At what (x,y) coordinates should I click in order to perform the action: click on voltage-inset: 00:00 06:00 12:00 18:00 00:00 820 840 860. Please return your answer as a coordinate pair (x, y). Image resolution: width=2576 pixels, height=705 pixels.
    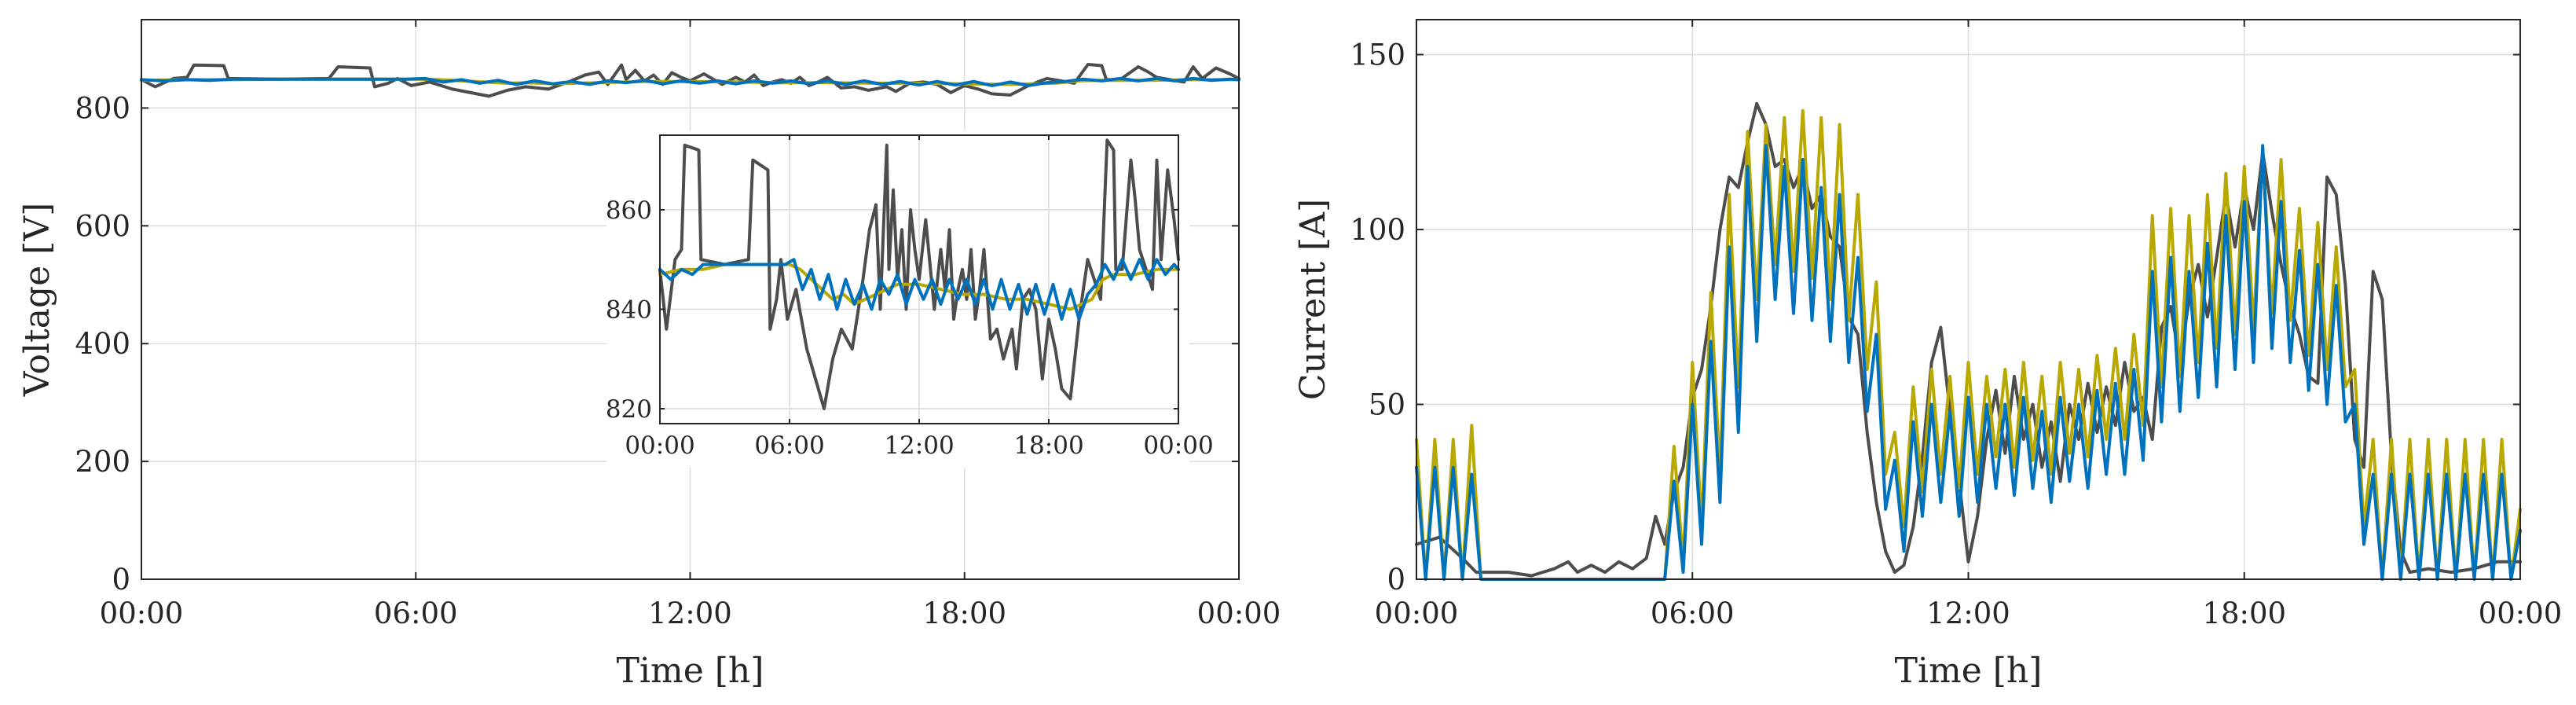
    Looking at the image, I should click on (910, 299).